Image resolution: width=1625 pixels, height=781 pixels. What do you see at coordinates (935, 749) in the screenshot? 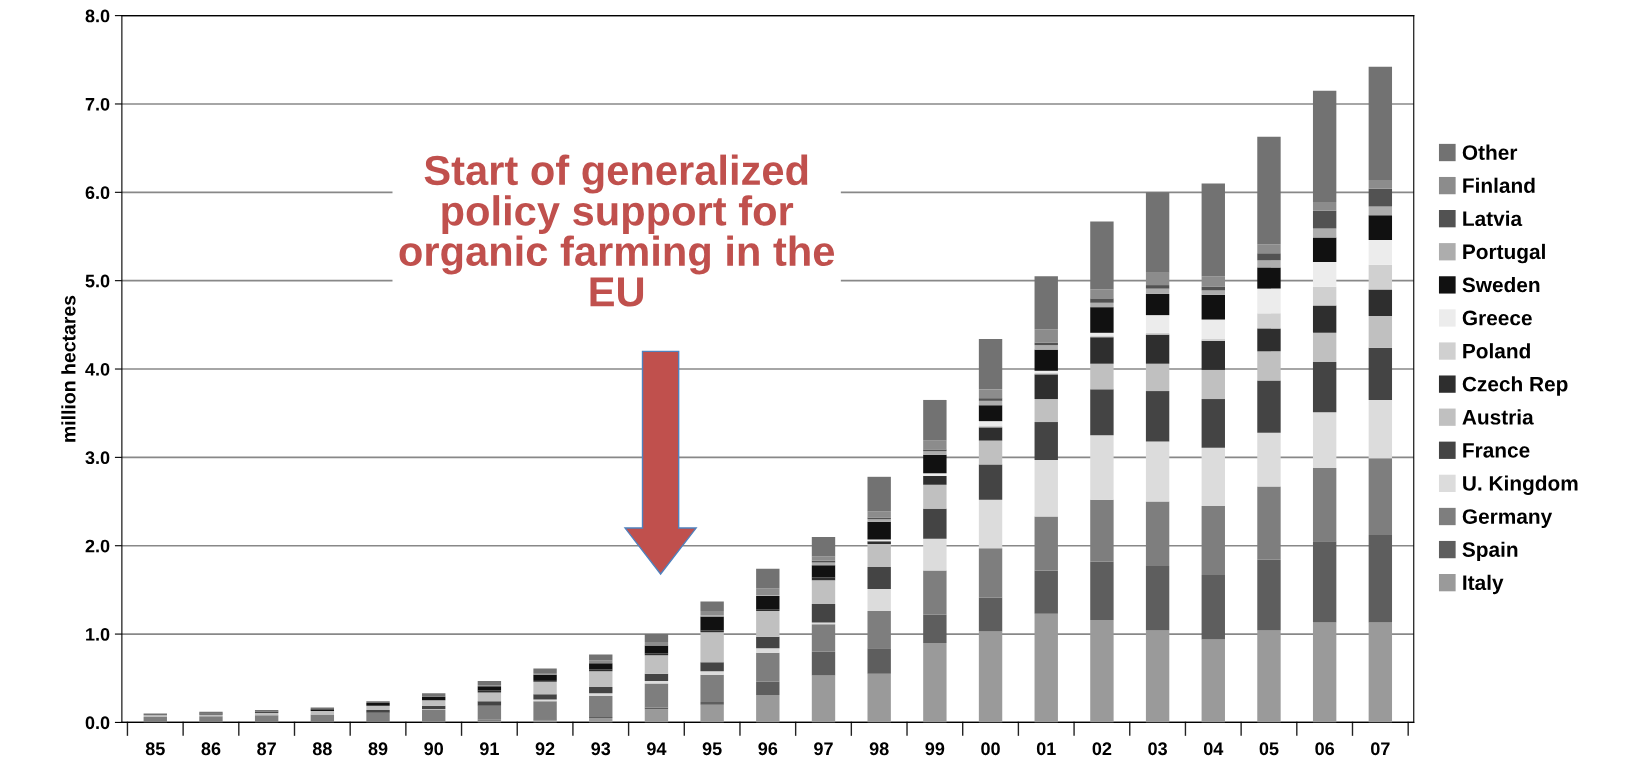
I see `x-tick-label: 99` at bounding box center [935, 749].